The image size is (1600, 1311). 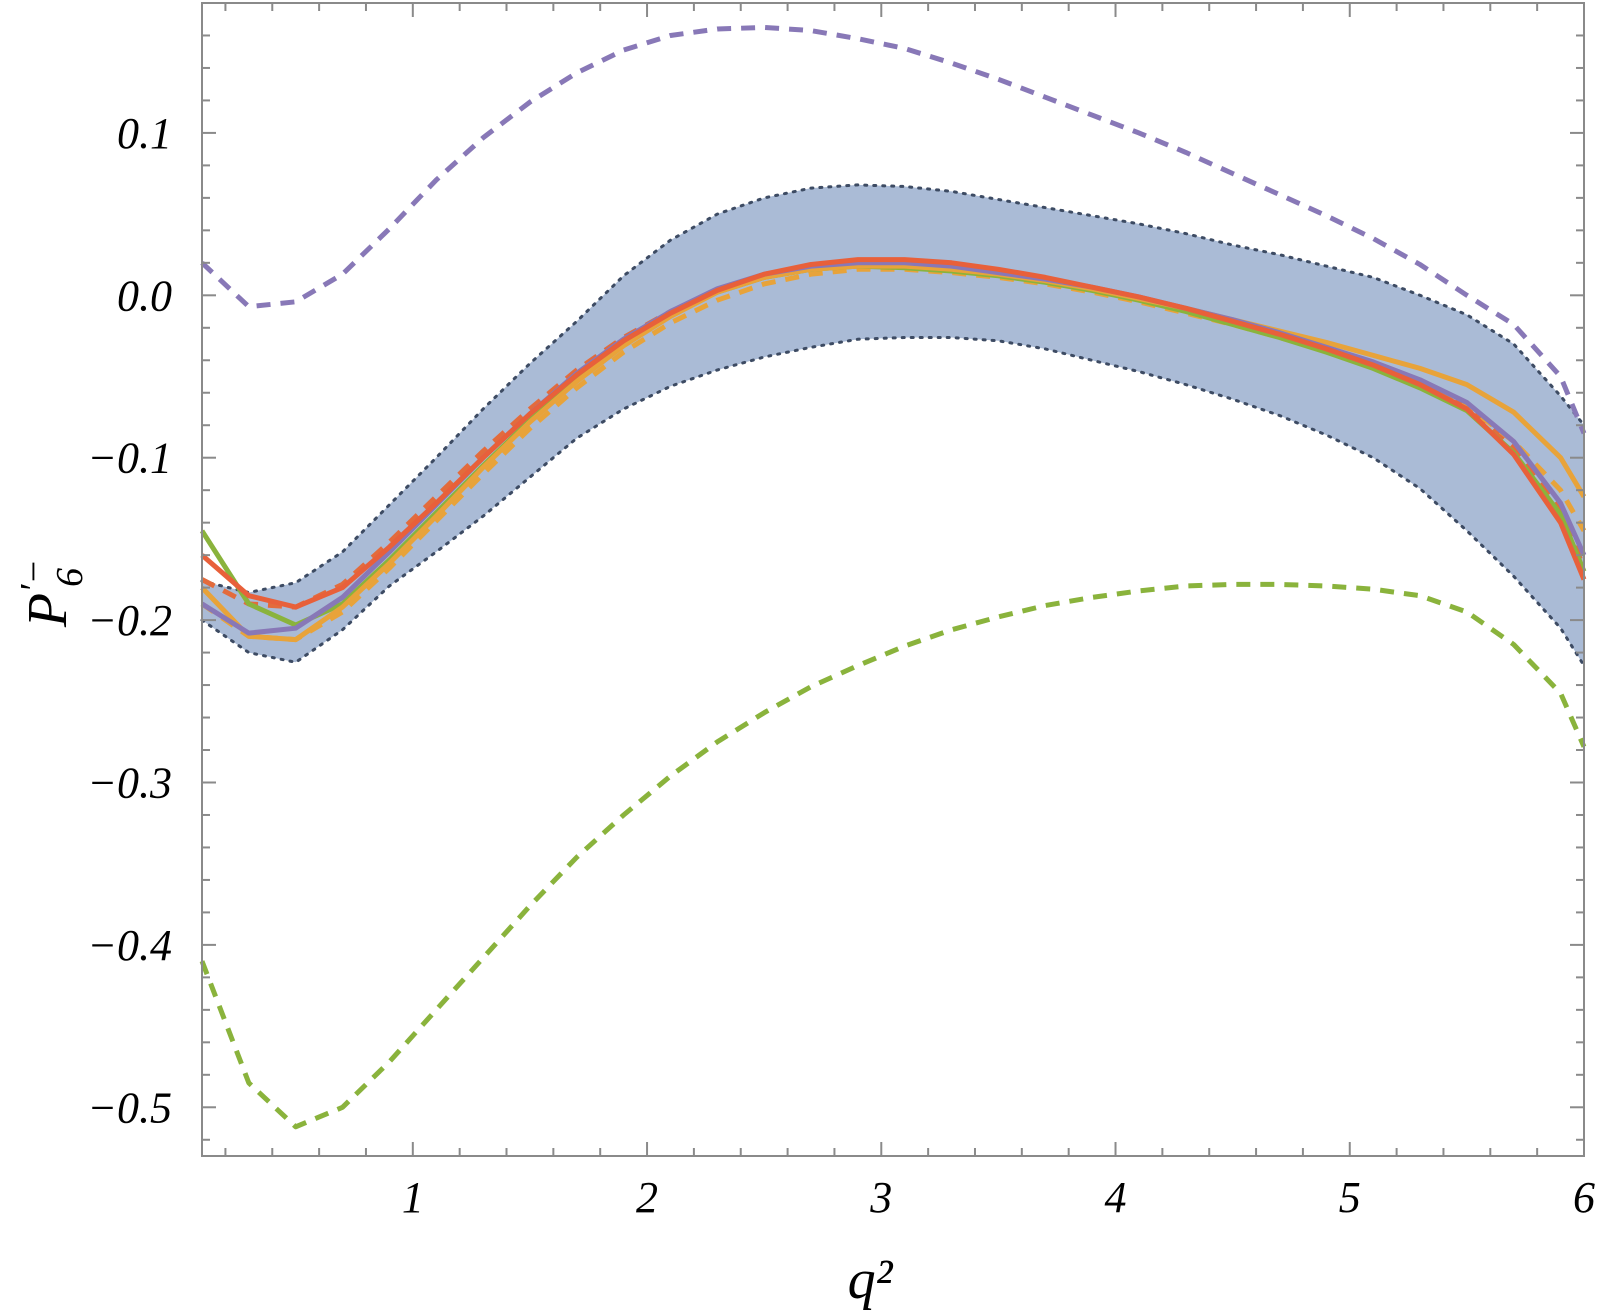 I want to click on y-axis-title-base: P, so click(x=48, y=610).